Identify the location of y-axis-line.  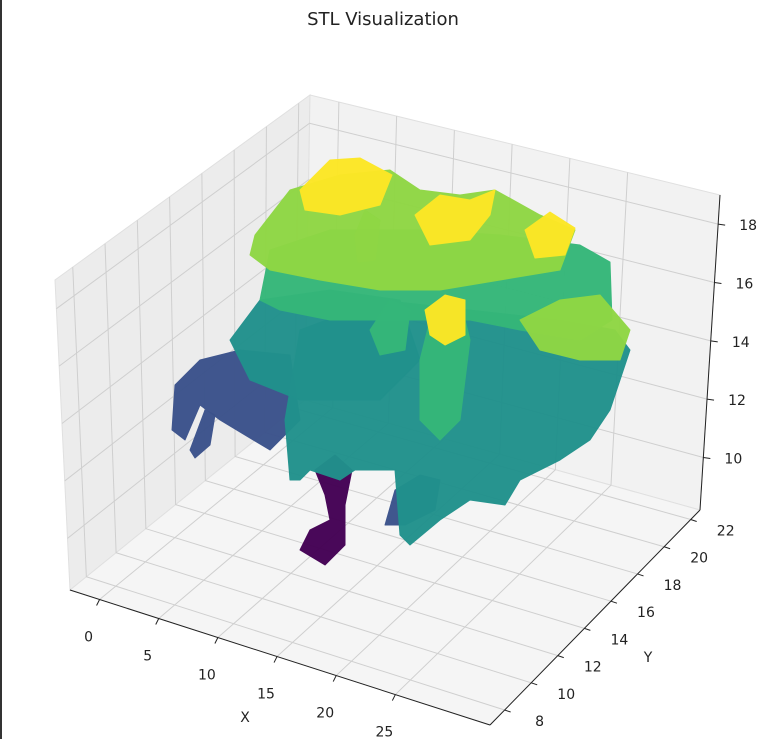
(595, 617).